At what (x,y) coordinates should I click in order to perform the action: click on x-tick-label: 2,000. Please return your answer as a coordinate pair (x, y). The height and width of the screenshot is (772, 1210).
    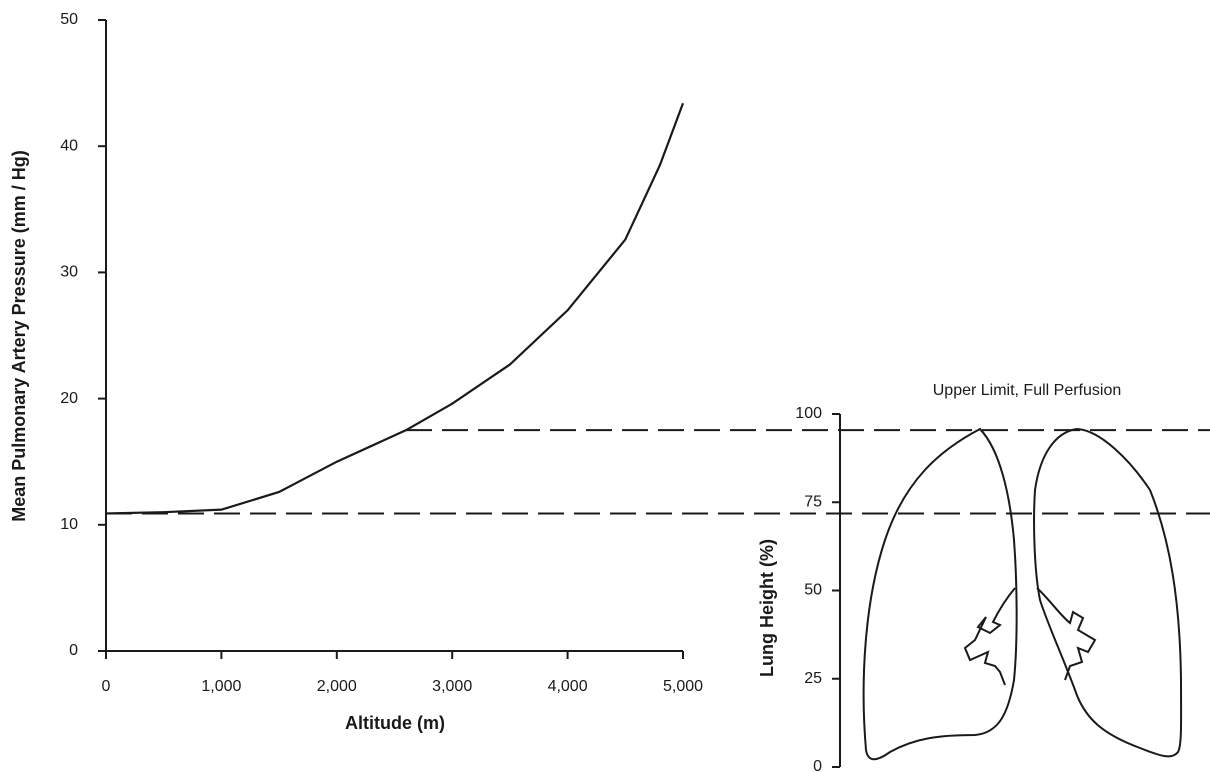
    Looking at the image, I should click on (337, 686).